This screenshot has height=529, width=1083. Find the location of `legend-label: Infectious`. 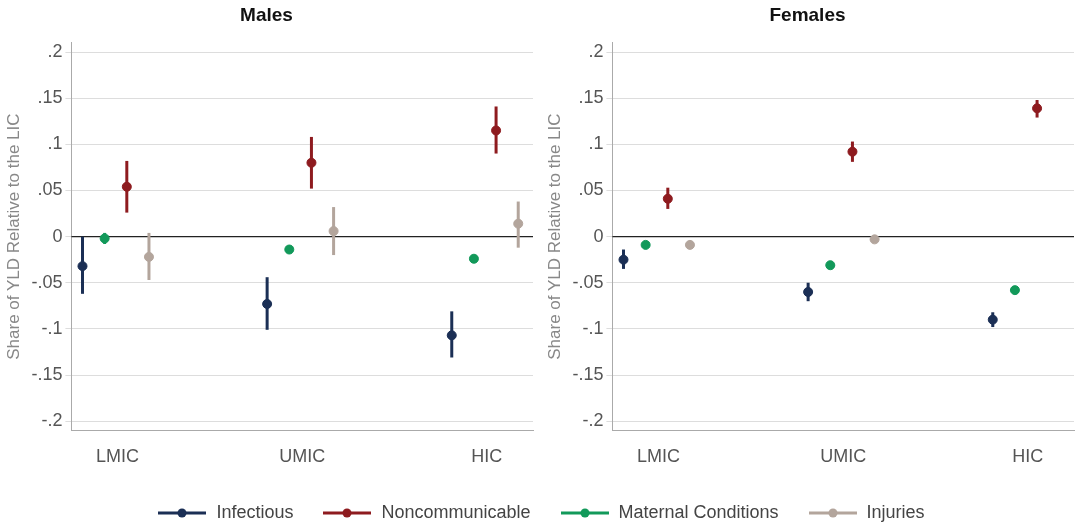

legend-label: Infectious is located at coordinates (255, 512).